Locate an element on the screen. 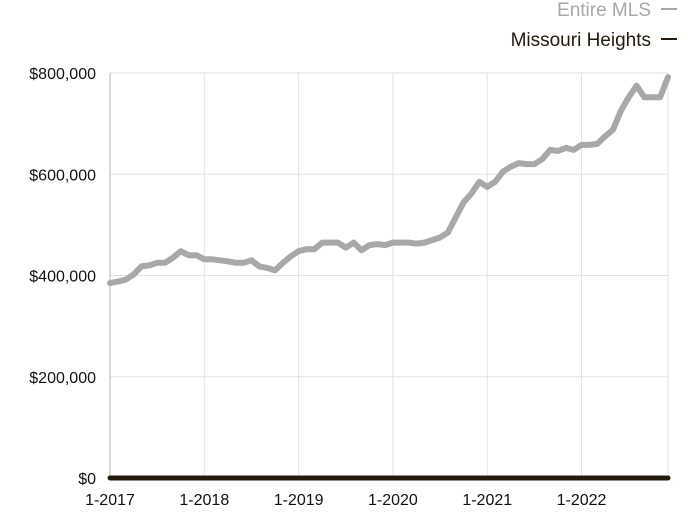  x-tick-label: 1-2022 is located at coordinates (582, 500).